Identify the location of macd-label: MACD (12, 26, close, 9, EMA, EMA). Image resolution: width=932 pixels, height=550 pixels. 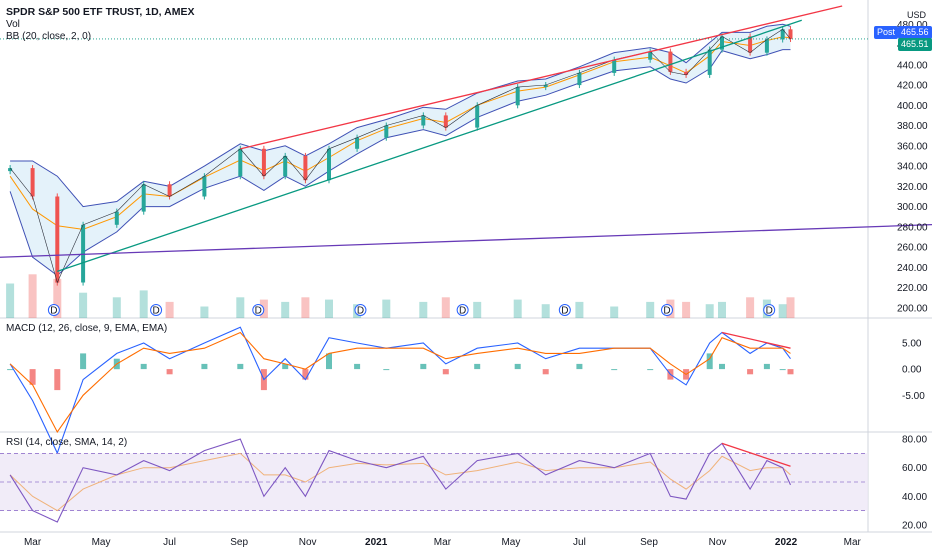
(87, 328).